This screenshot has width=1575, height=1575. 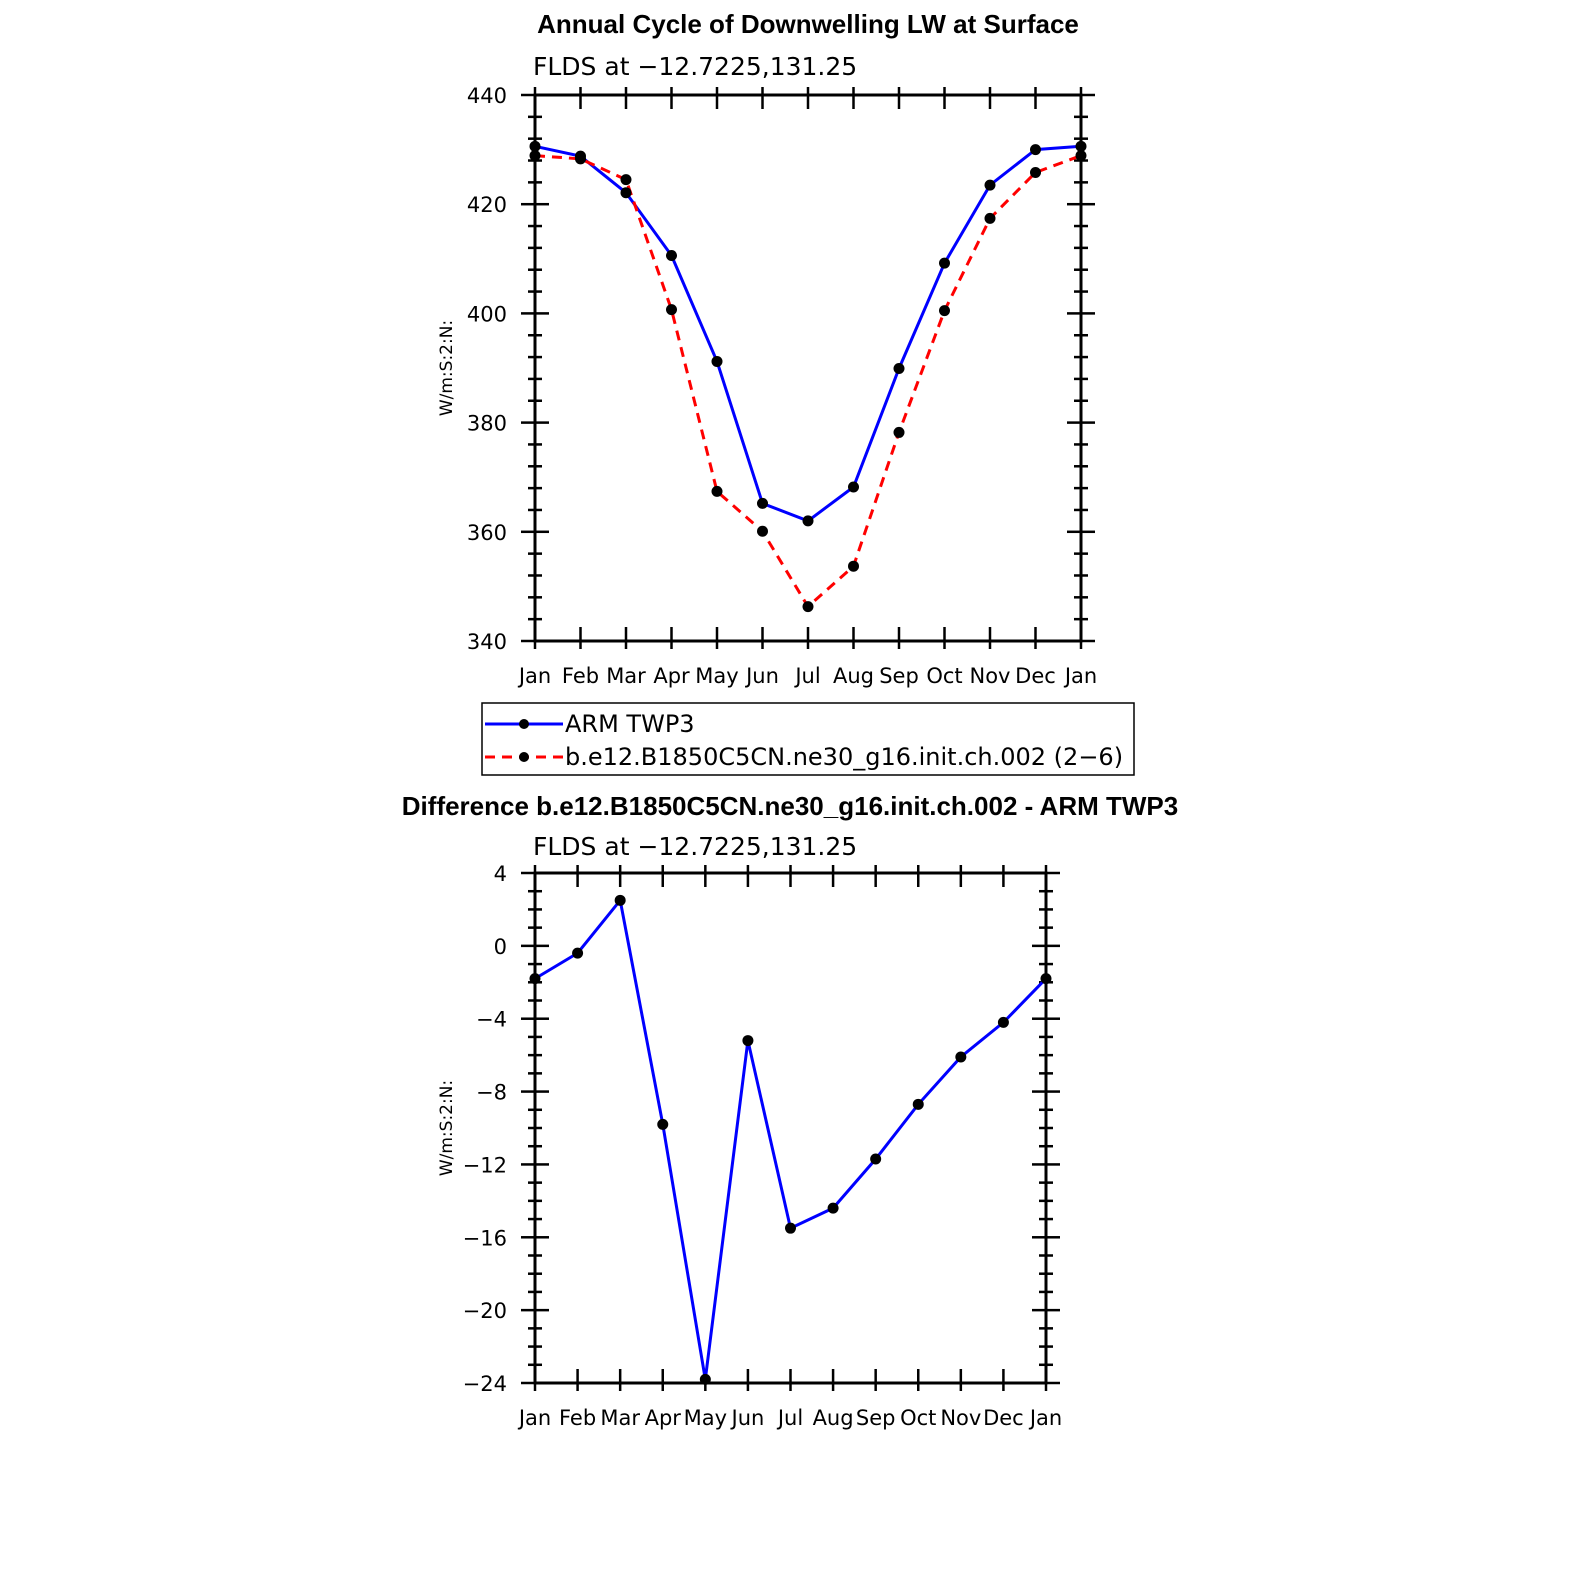 What do you see at coordinates (487, 424) in the screenshot?
I see `y-tick-label: 380` at bounding box center [487, 424].